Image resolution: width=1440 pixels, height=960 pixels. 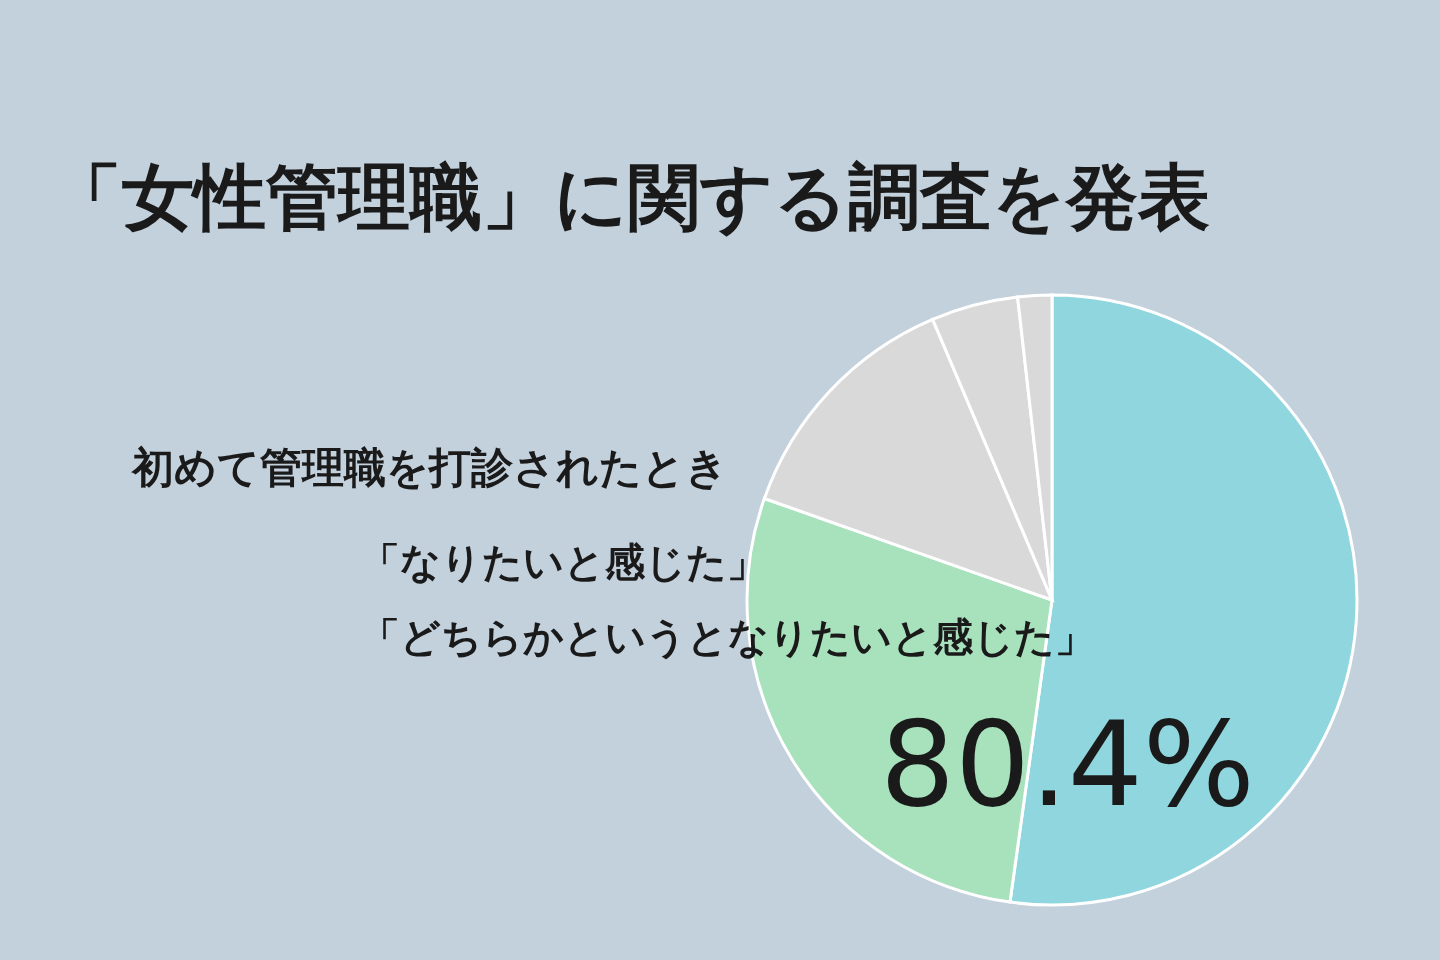 What do you see at coordinates (727, 637) in the screenshot?
I see `text: 「どちらかというとなりたいと感じた」` at bounding box center [727, 637].